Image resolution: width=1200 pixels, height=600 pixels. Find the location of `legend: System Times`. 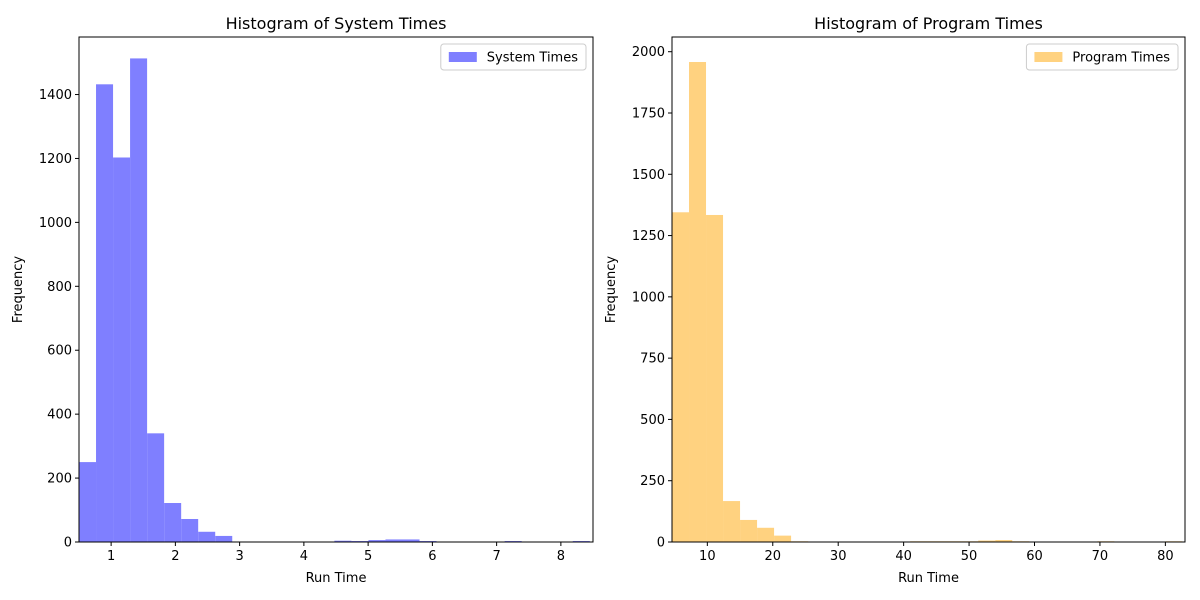

legend: System Times is located at coordinates (513, 57).